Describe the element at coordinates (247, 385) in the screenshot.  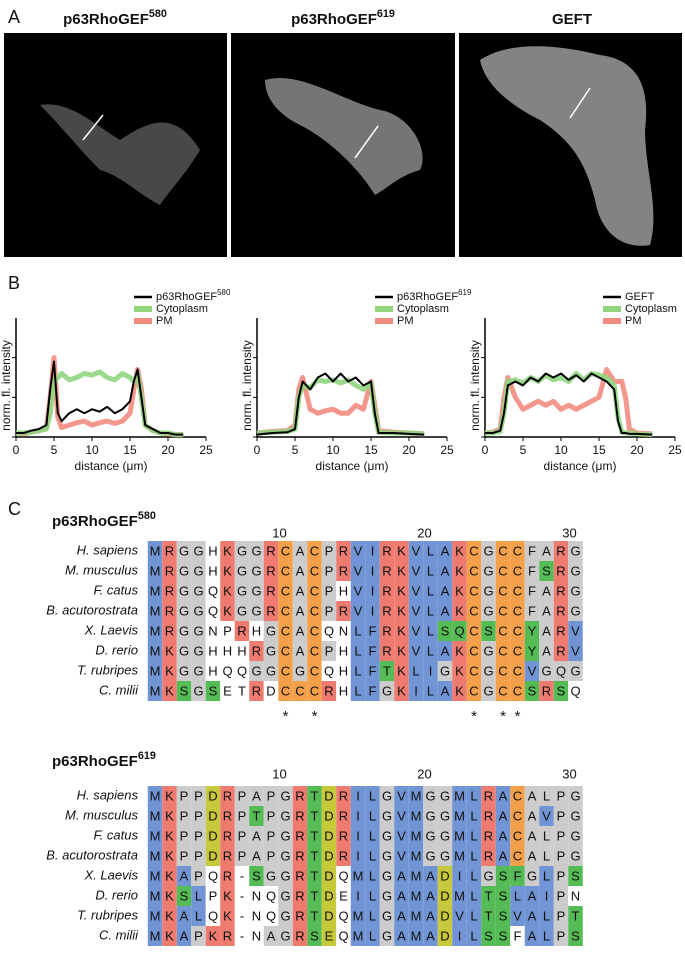
I see `y-axis-label: norm. fl. intensity` at that location.